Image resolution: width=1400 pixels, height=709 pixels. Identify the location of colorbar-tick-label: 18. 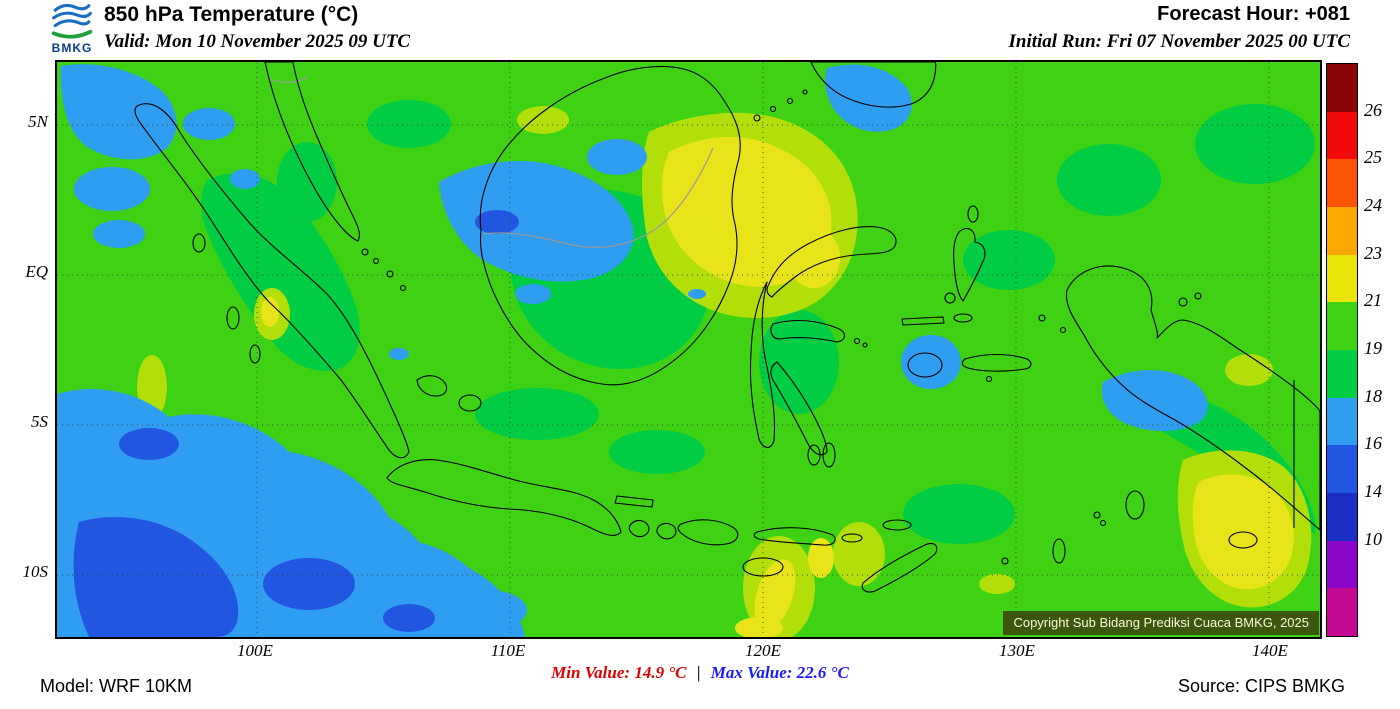
(1373, 395).